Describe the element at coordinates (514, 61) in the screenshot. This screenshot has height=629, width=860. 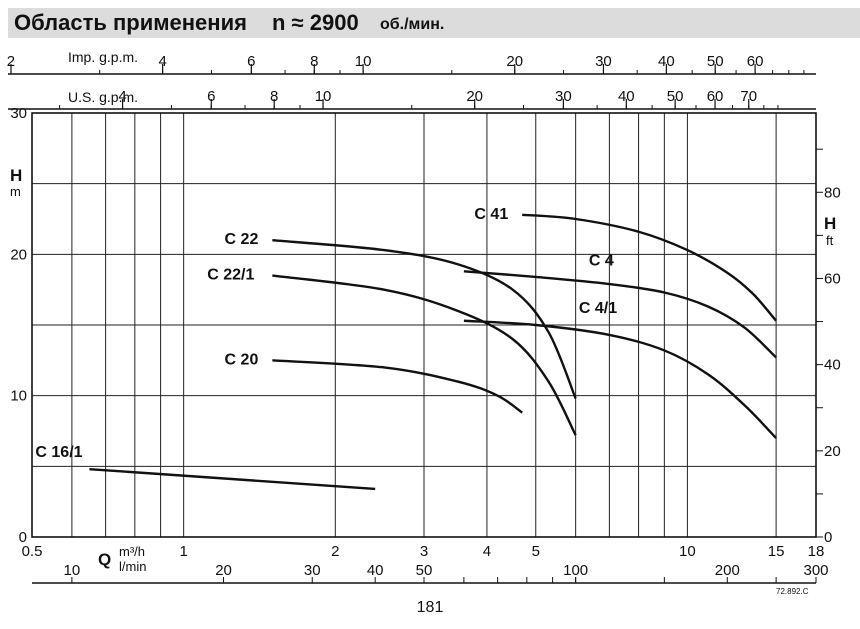
I see `imp-gpm-axis-tick-label: 20` at that location.